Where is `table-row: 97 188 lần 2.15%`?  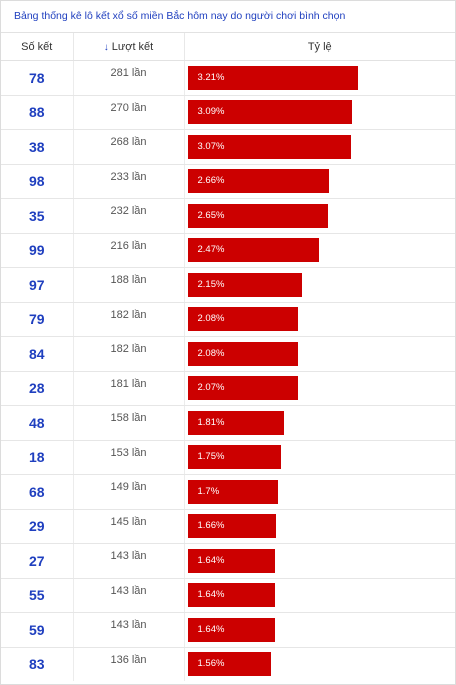 table-row: 97 188 lần 2.15% is located at coordinates (228, 285).